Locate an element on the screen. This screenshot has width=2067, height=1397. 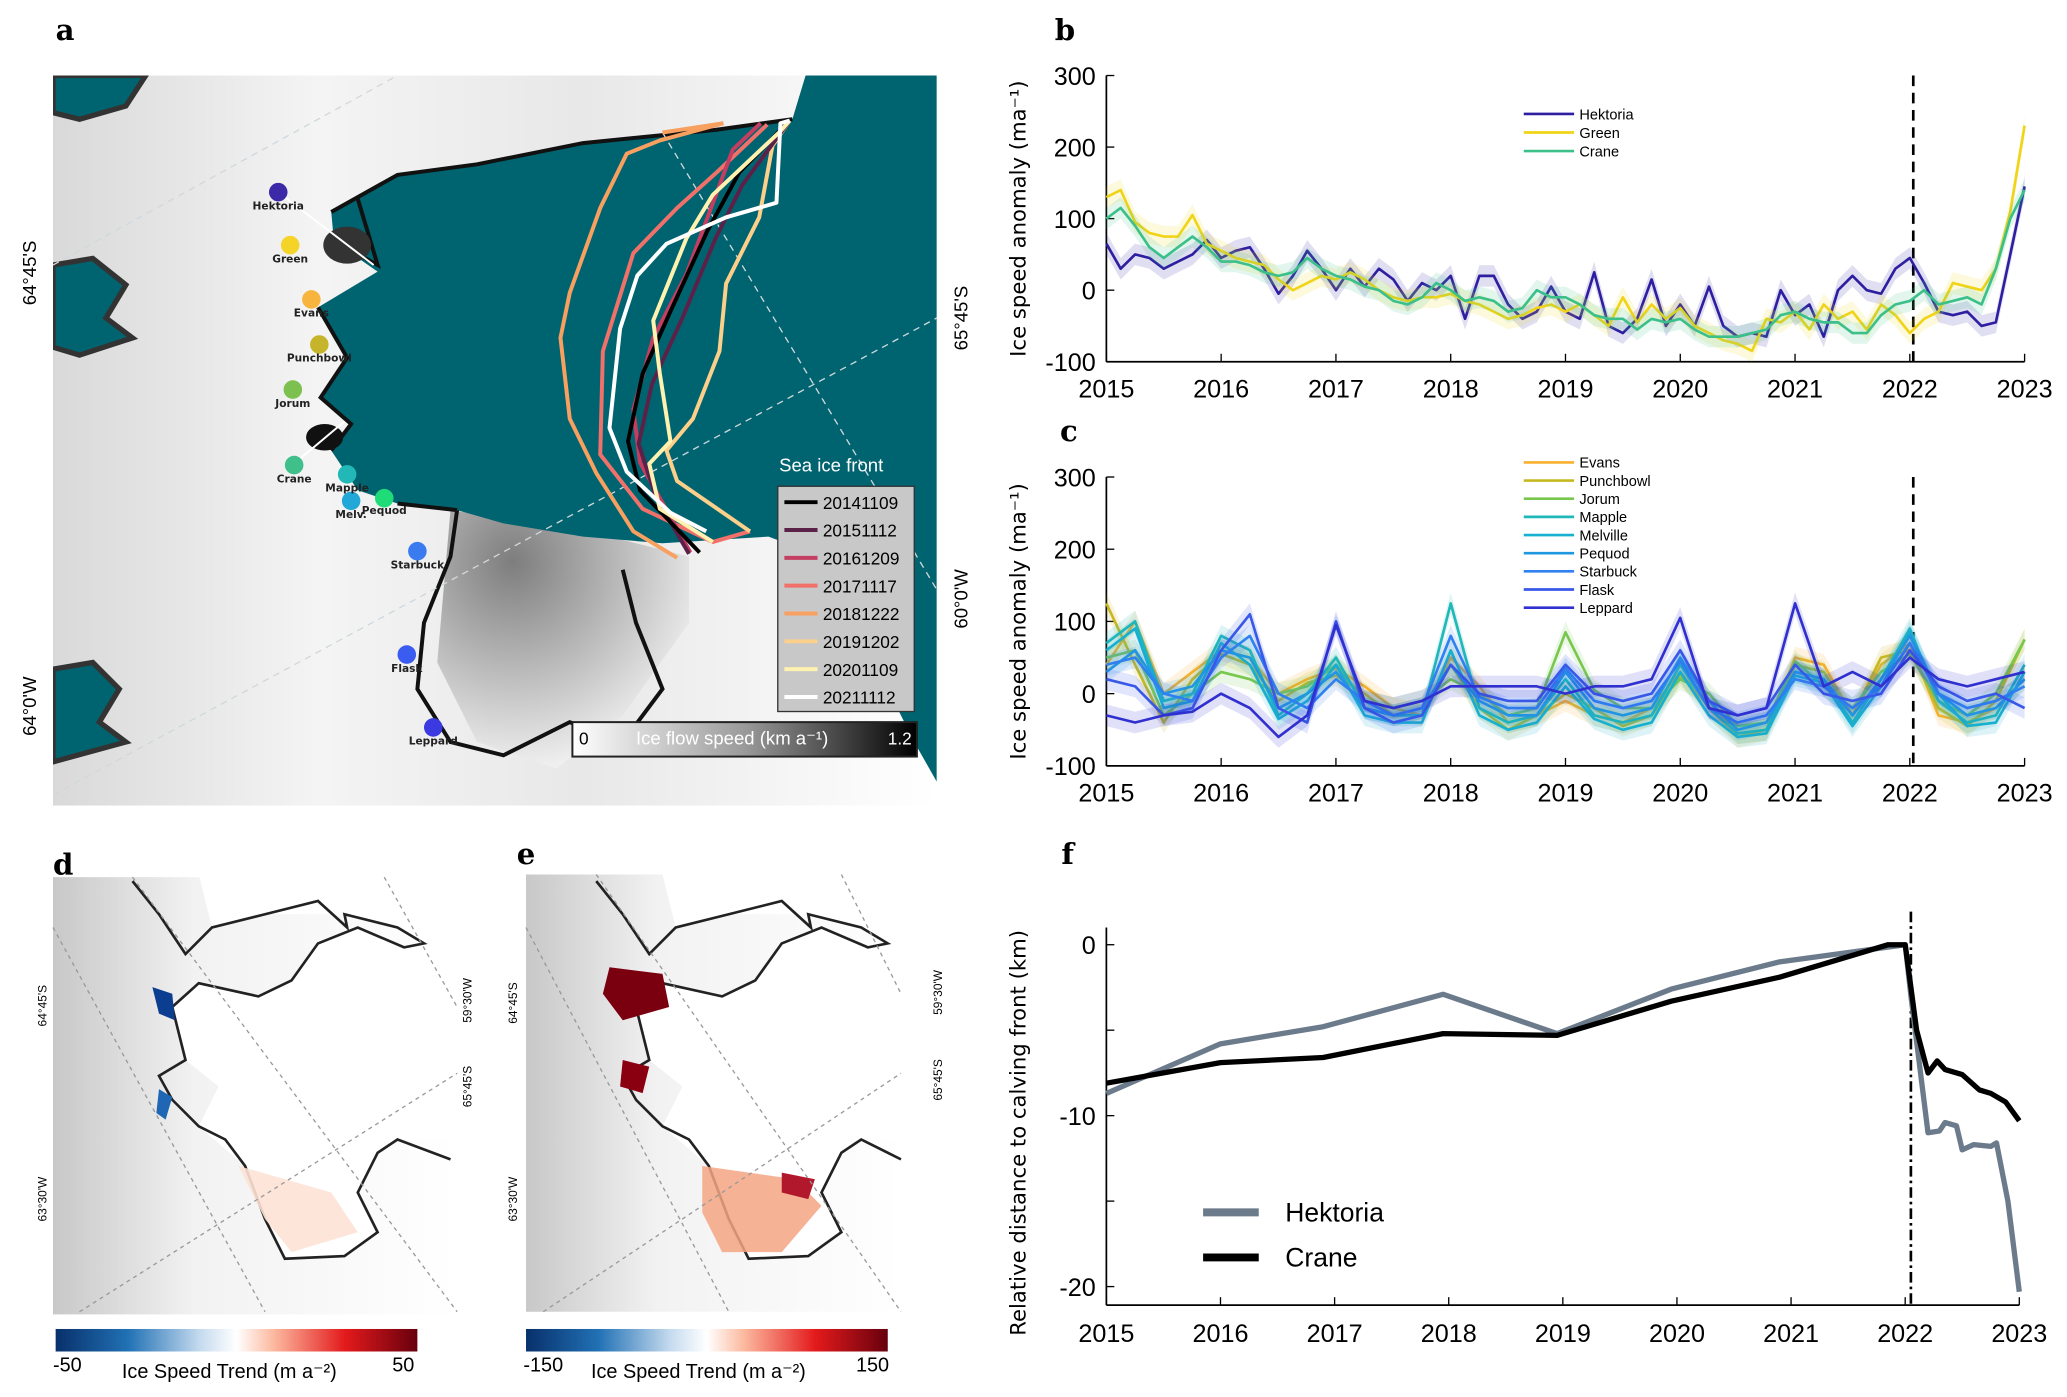
band-crane is located at coordinates (1565, 263).